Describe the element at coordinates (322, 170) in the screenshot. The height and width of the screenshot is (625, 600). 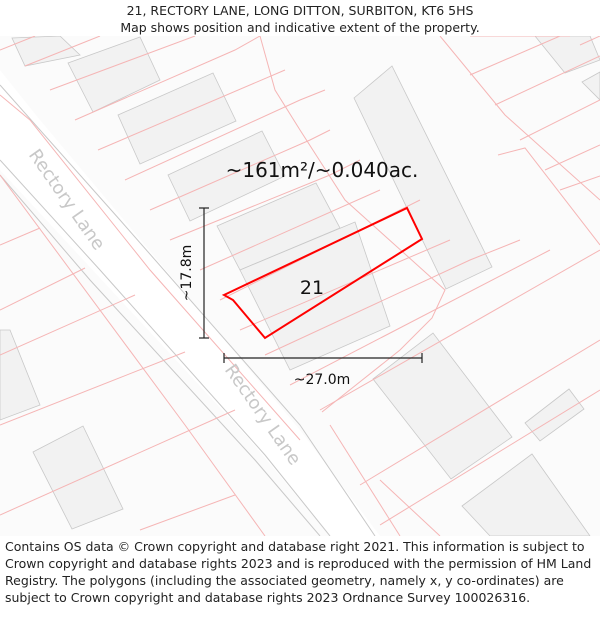
I see `area-label: ~161m²/~0.040ac.` at that location.